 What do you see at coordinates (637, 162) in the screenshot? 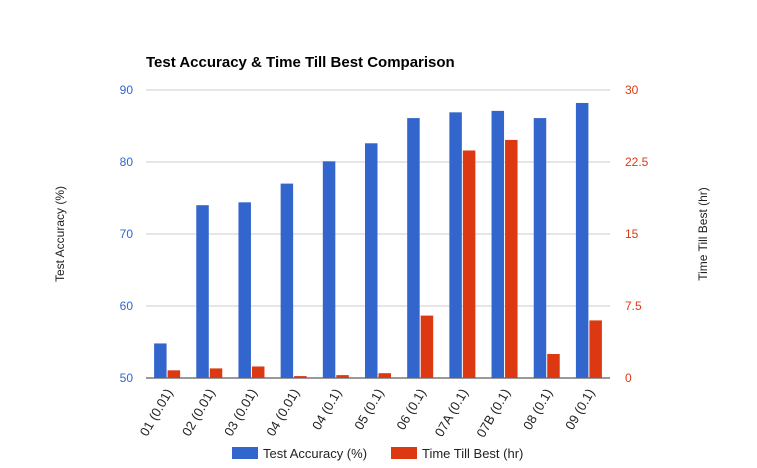
I see `y2-tick-label: 22.5` at bounding box center [637, 162].